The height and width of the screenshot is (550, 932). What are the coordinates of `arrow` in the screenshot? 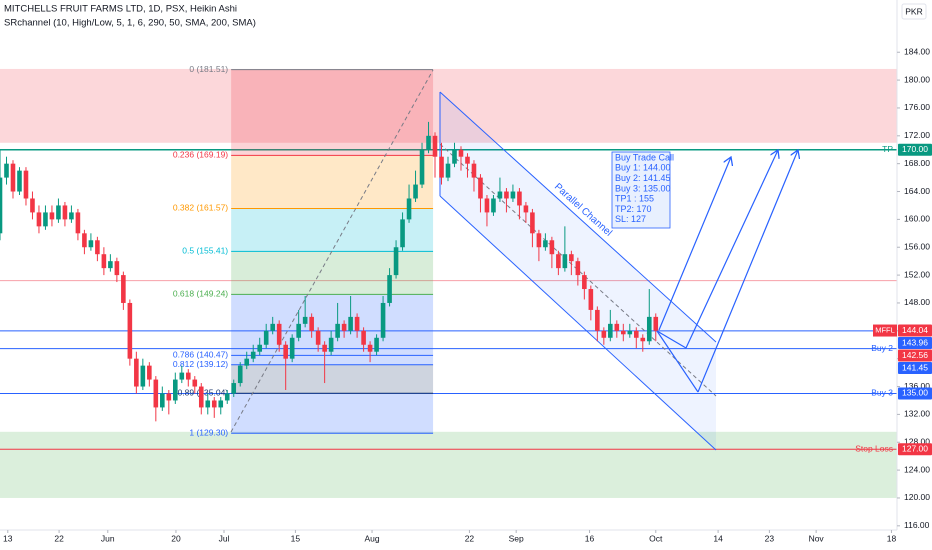 It's located at (694, 244).